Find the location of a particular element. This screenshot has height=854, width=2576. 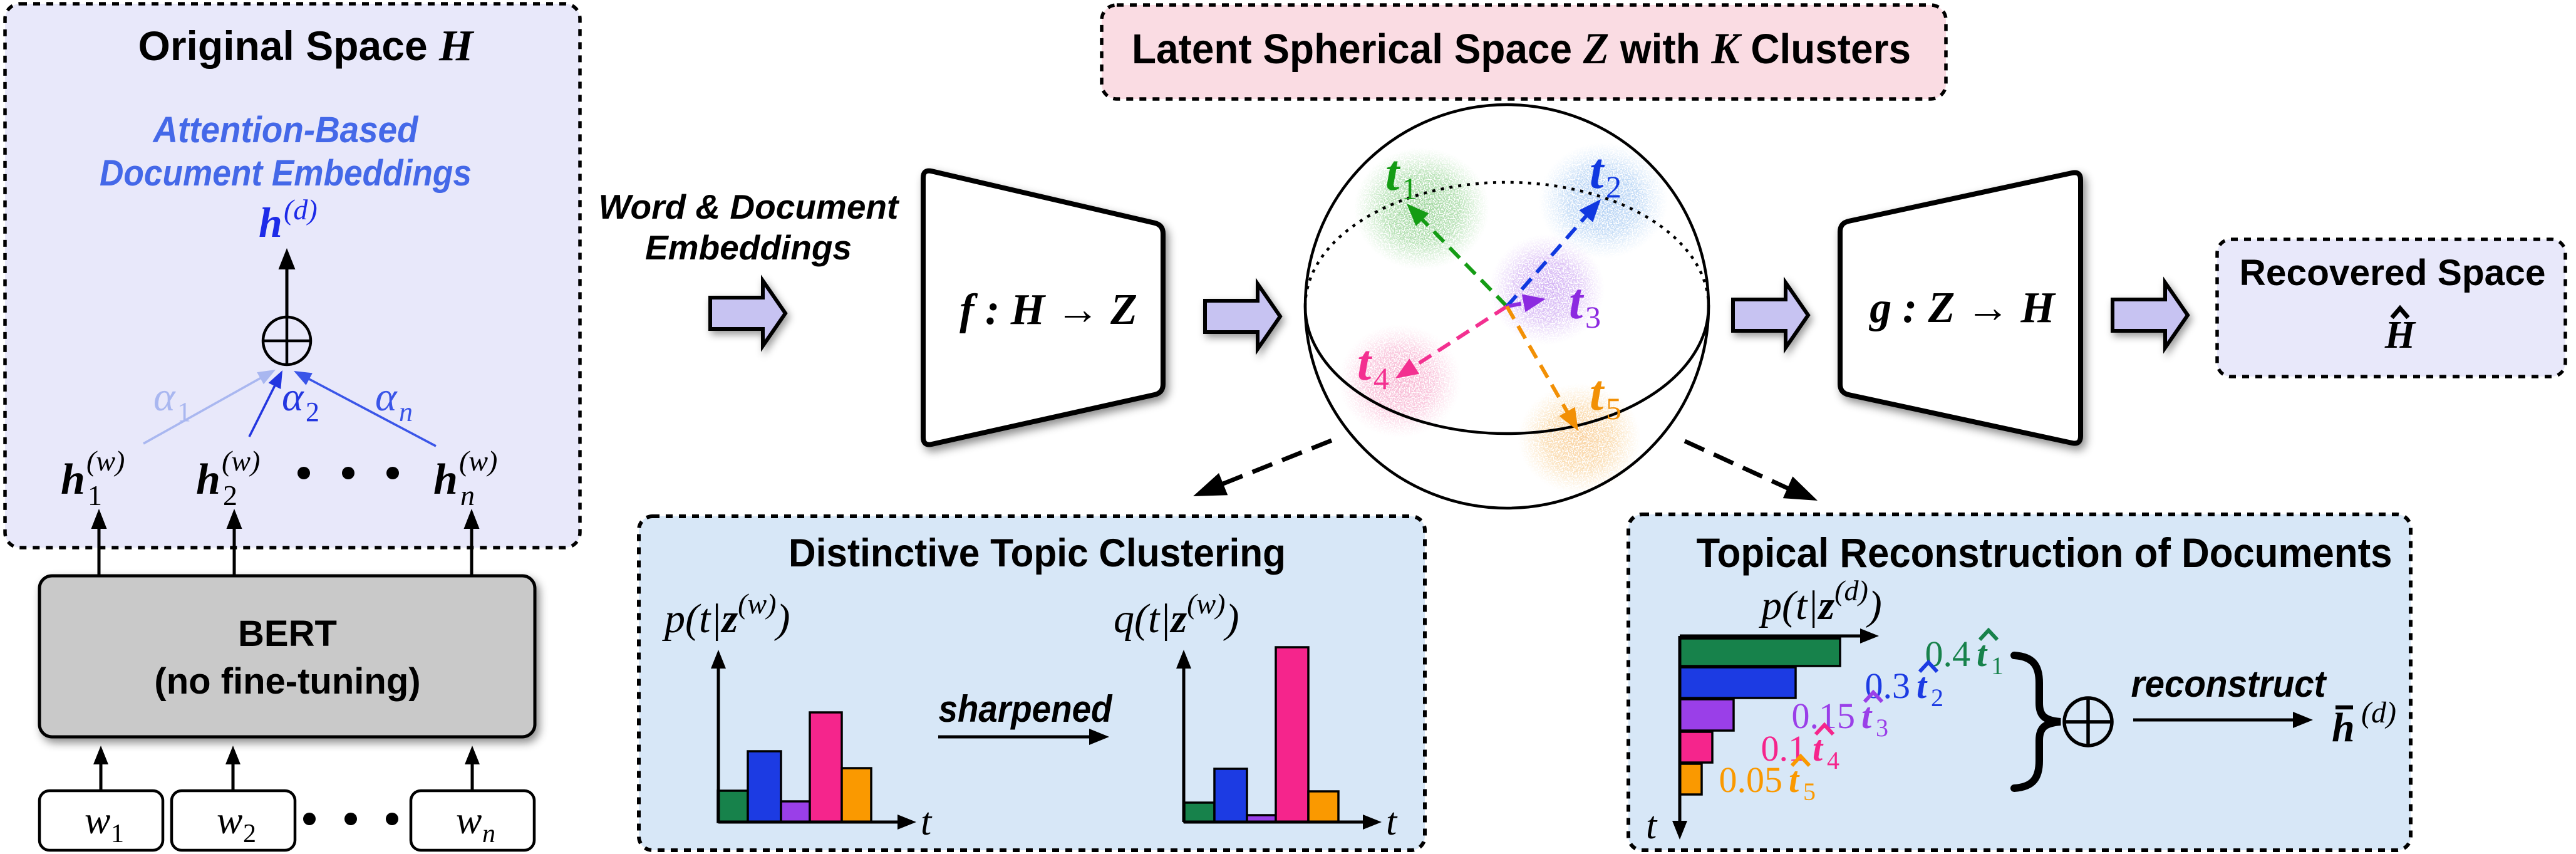

svg-text: BERT is located at coordinates (287, 634).